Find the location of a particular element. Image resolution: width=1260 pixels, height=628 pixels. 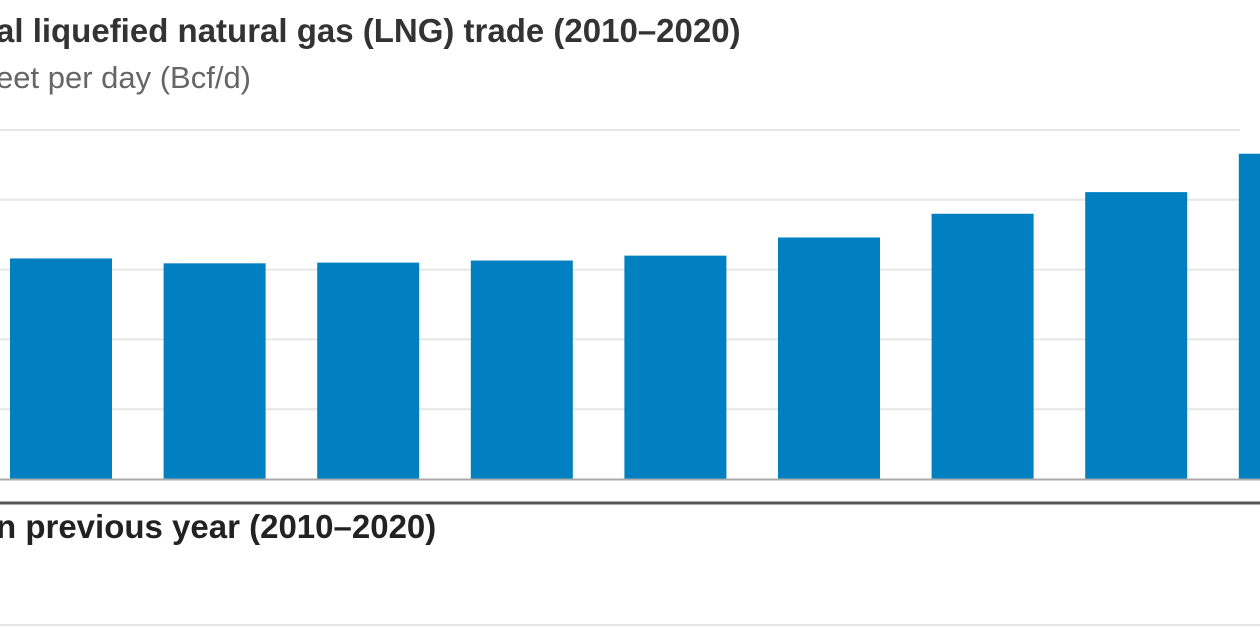

chart-subtitle: eet per day (Bcf/d) is located at coordinates (126, 77).